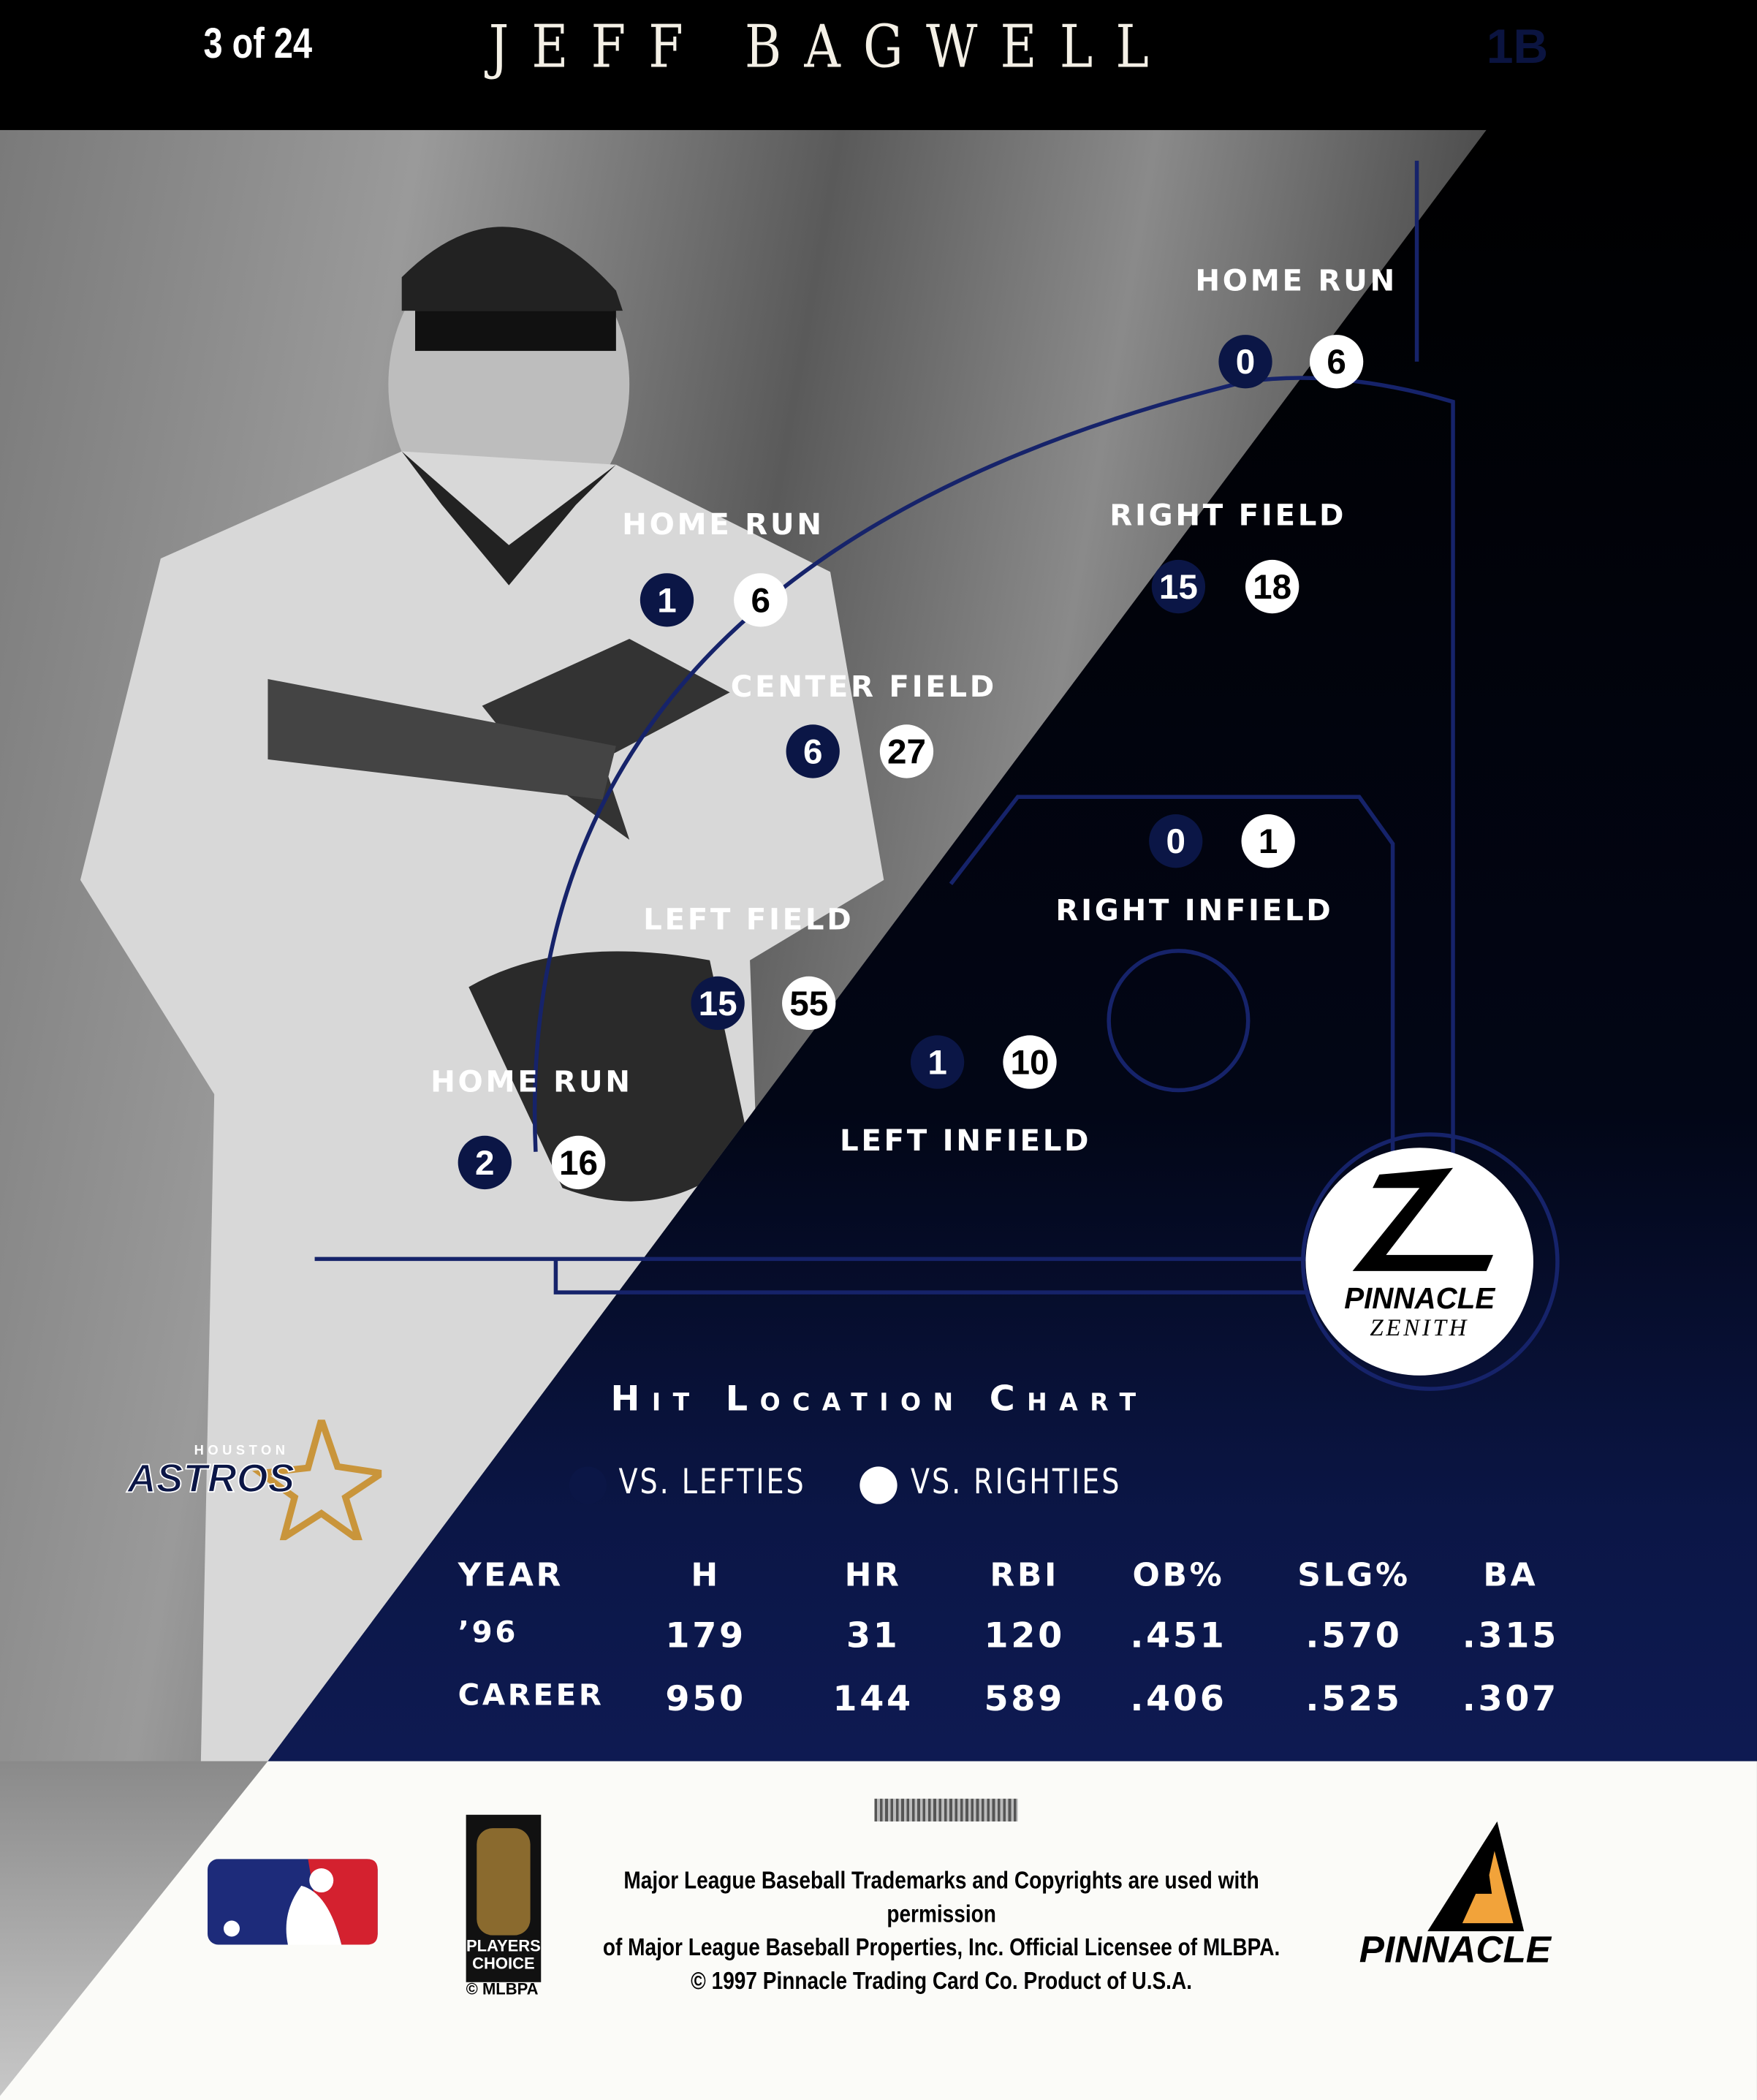 The width and height of the screenshot is (1757, 2100). Describe the element at coordinates (723, 526) in the screenshot. I see `zone-label-hr-center: HOME RUN` at that location.